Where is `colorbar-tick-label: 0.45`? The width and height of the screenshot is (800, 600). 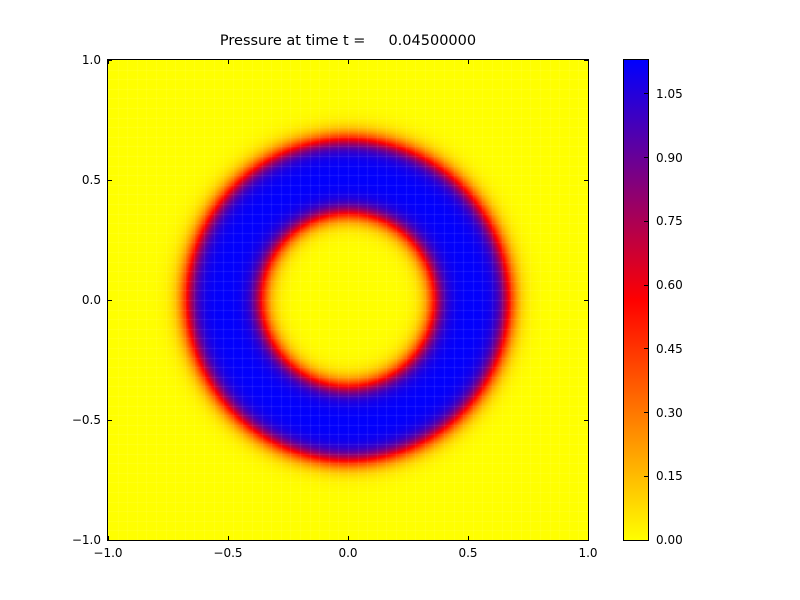
colorbar-tick-label: 0.45 is located at coordinates (669, 348).